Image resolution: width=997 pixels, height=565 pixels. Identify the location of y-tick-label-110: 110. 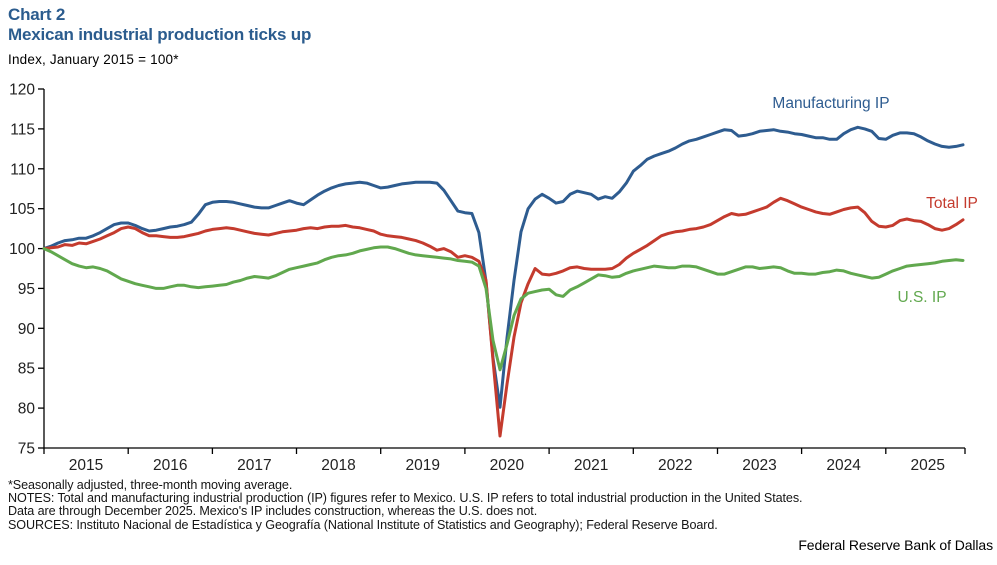
(22, 169).